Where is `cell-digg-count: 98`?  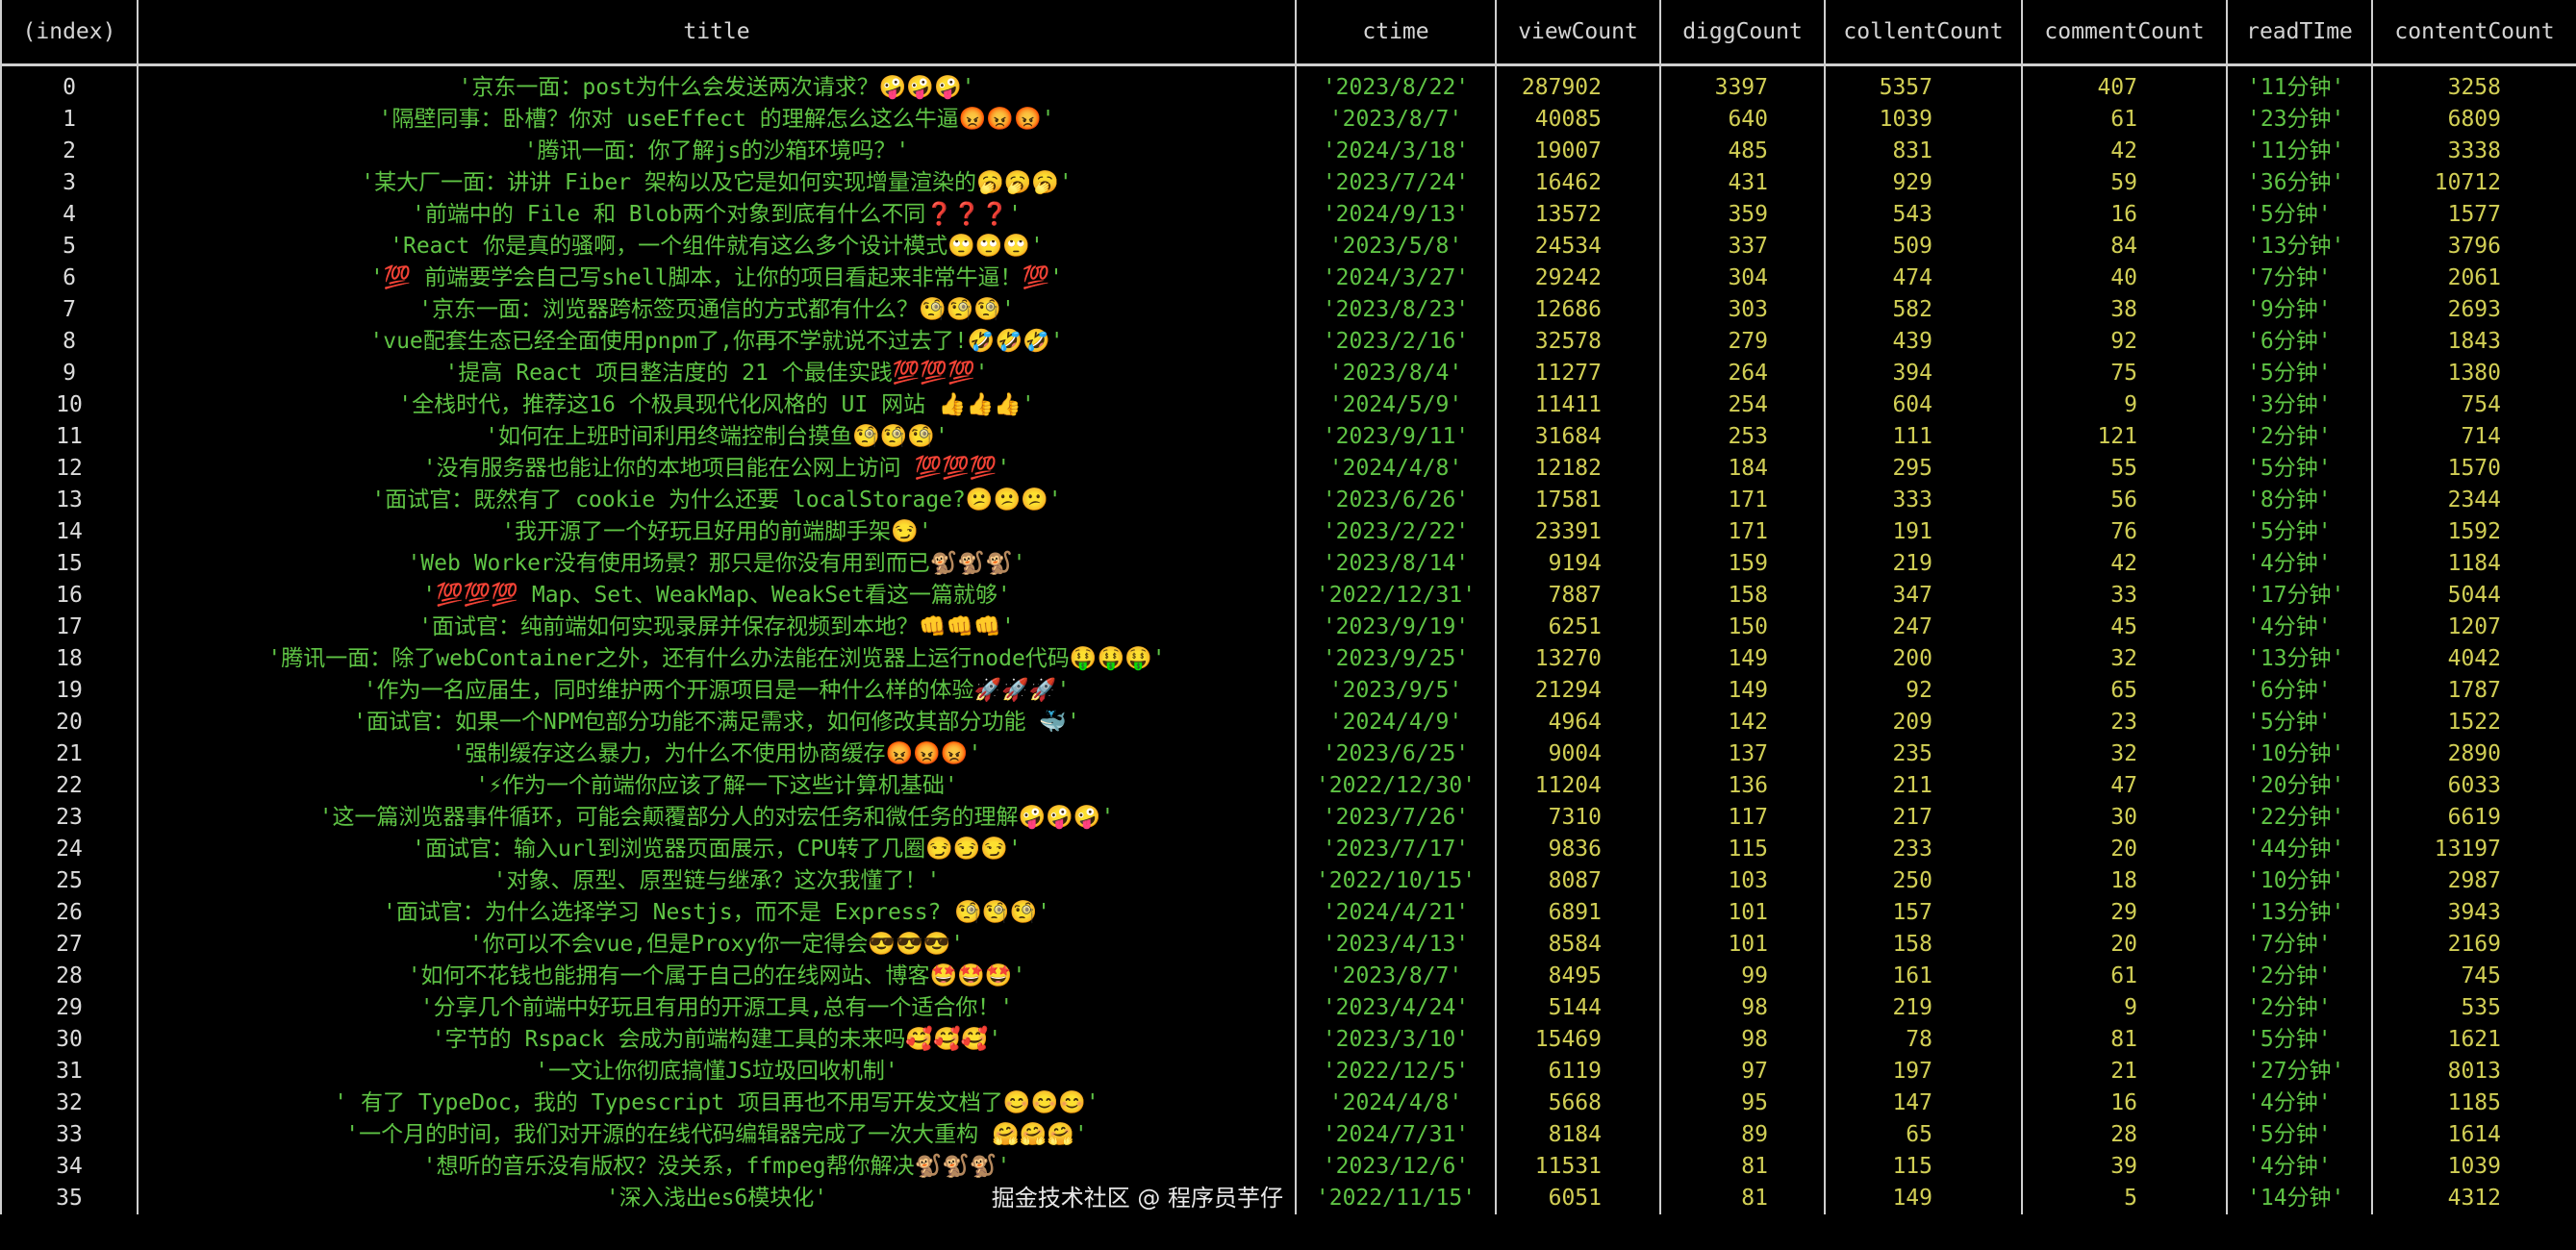
cell-digg-count: 98 is located at coordinates (1743, 1040).